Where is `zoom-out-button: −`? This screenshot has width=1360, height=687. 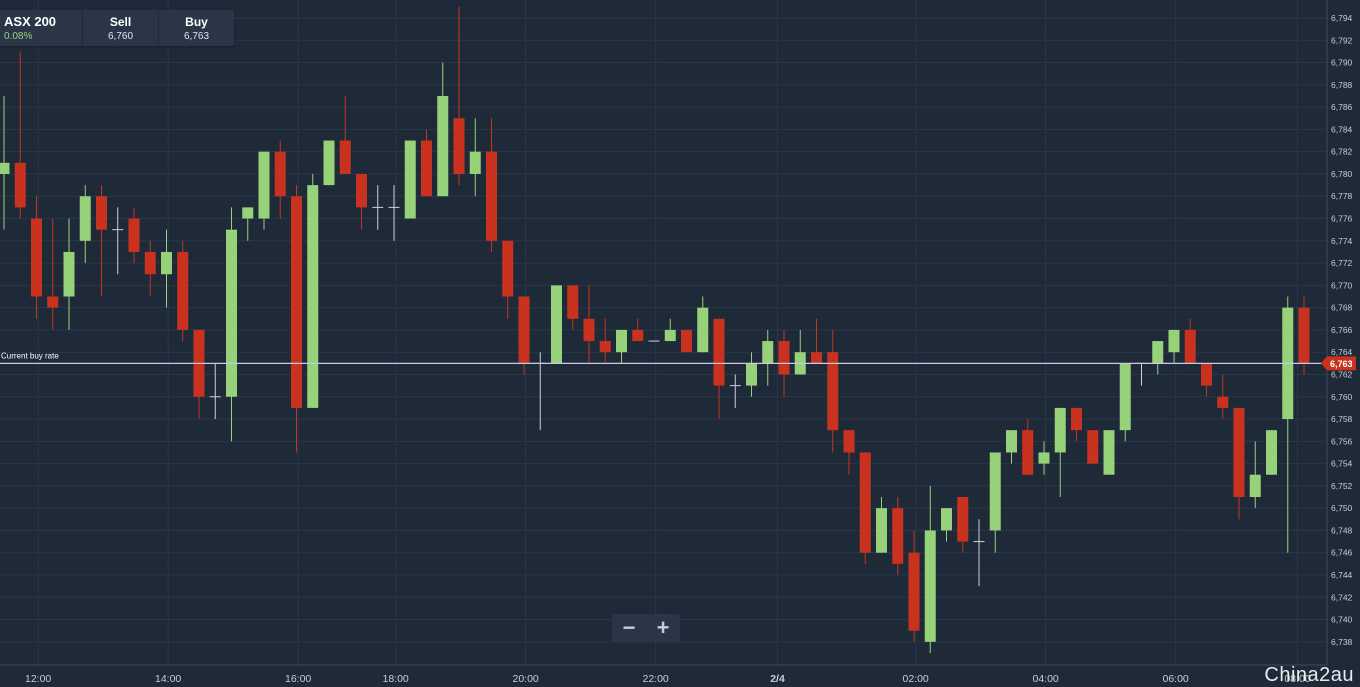
zoom-out-button: − is located at coordinates (629, 627).